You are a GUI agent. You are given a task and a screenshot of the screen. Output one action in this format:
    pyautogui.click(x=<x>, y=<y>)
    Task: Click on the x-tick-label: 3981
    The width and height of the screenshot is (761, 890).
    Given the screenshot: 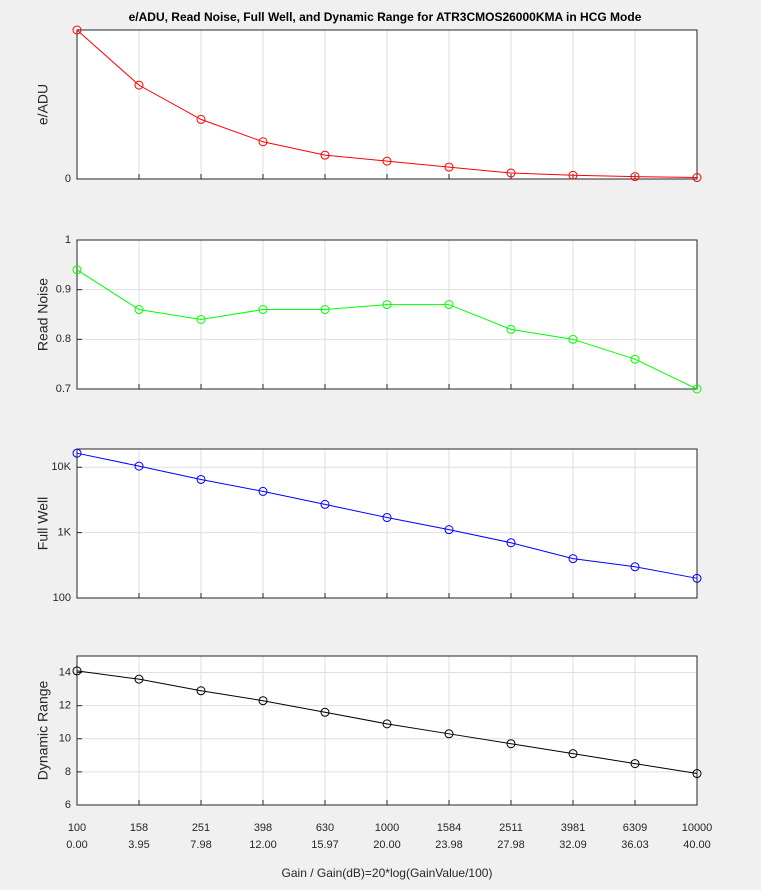 What is the action you would take?
    pyautogui.click(x=573, y=828)
    